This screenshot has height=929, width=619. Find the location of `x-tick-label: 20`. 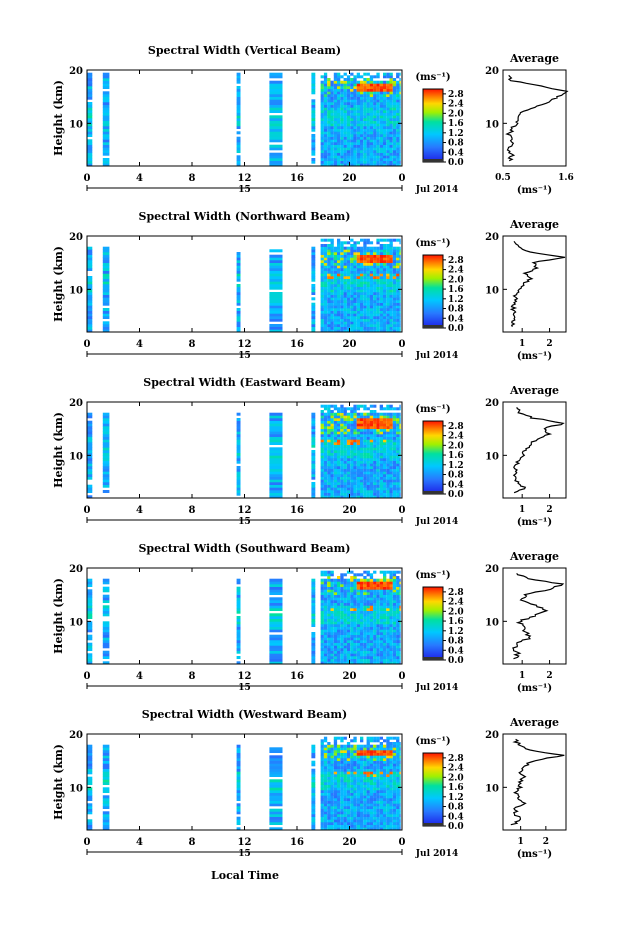

x-tick-label: 20 is located at coordinates (350, 344).